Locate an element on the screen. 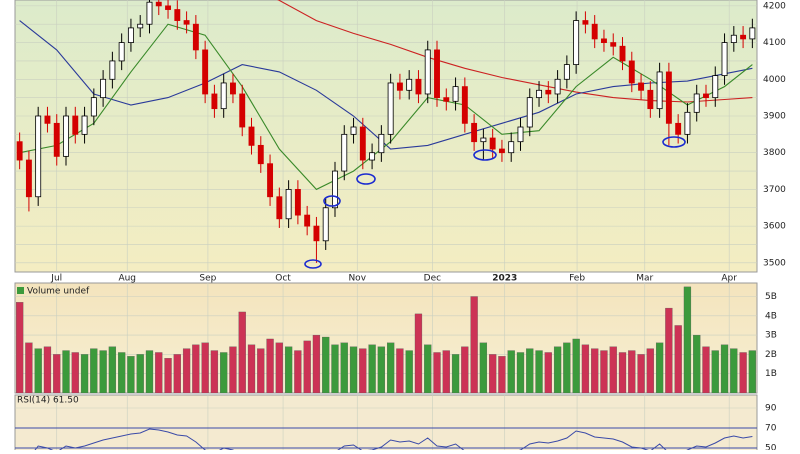 Image resolution: width=800 pixels, height=454 pixels. y-tick-label: 3500 is located at coordinates (774, 263).